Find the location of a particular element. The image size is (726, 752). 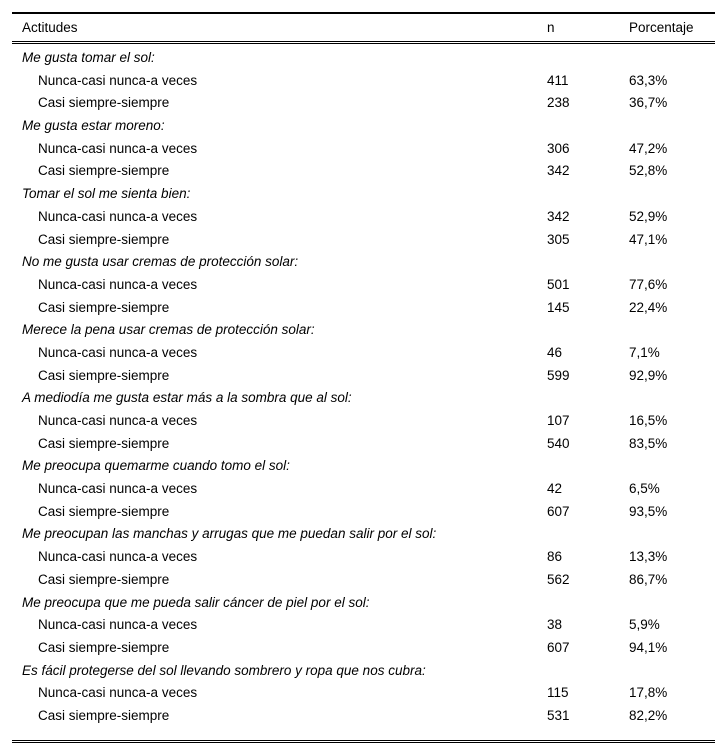

row-pct-value: 83,5% is located at coordinates (648, 443).